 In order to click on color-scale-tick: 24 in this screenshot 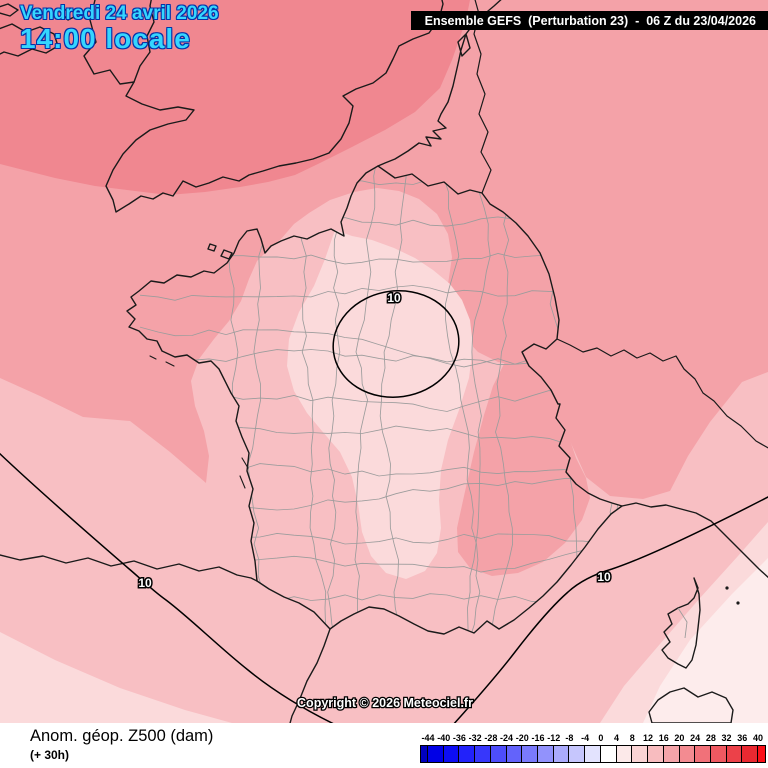, I will do `click(695, 738)`.